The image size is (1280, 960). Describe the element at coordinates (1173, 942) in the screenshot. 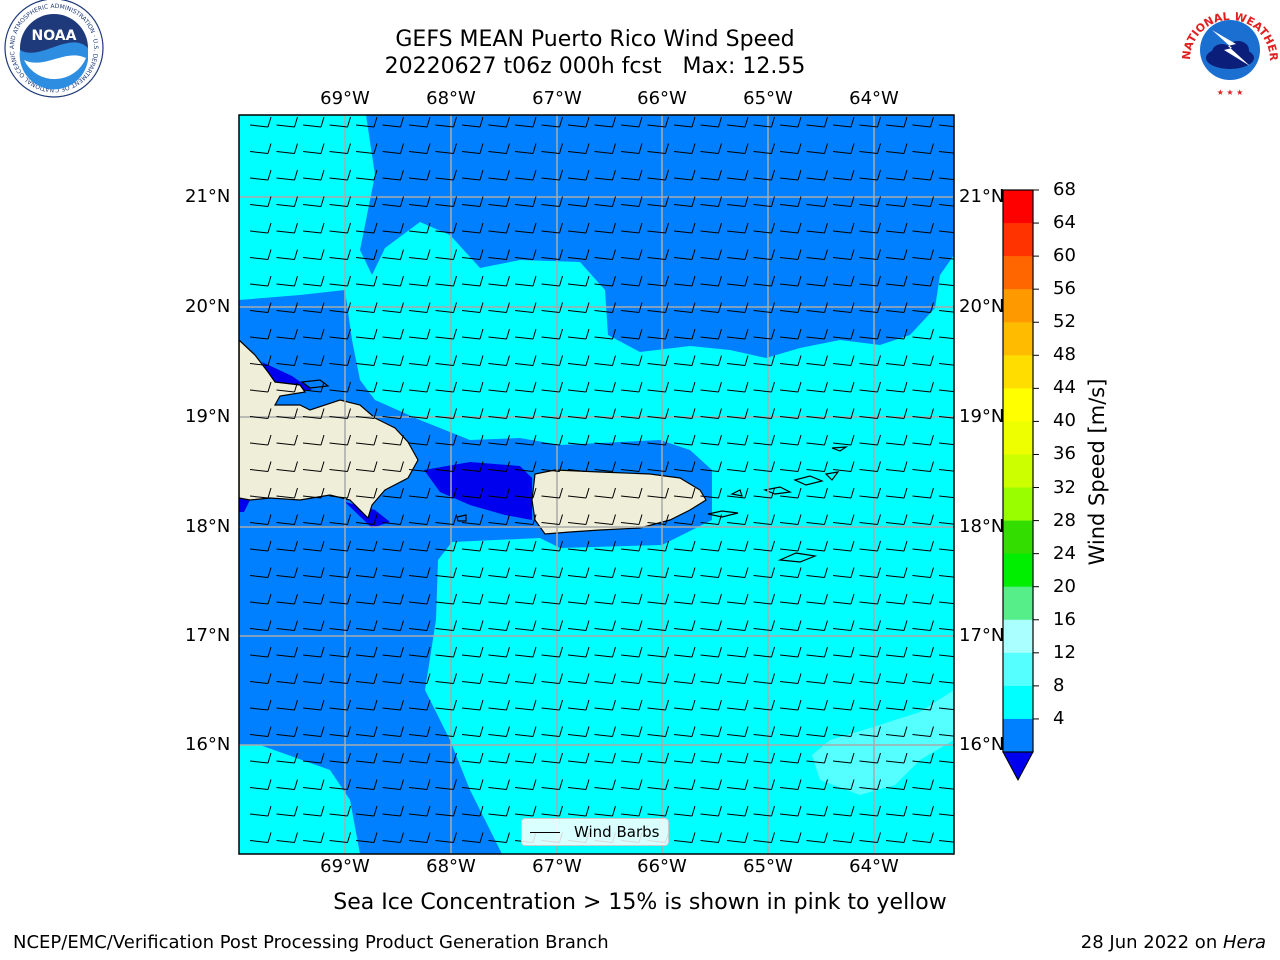

I see `footer-timestamp: 28 Jun 2022 on Hera` at that location.